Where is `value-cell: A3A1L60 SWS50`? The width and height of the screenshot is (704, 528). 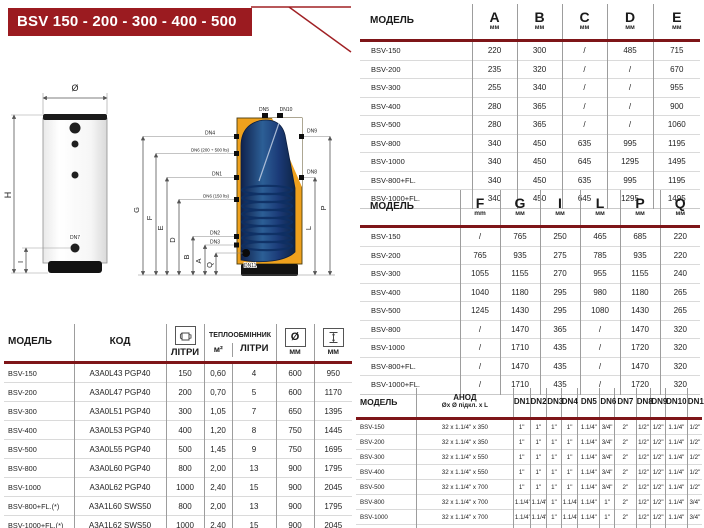 value-cell: A3A1L60 SWS50 is located at coordinates (119, 506).